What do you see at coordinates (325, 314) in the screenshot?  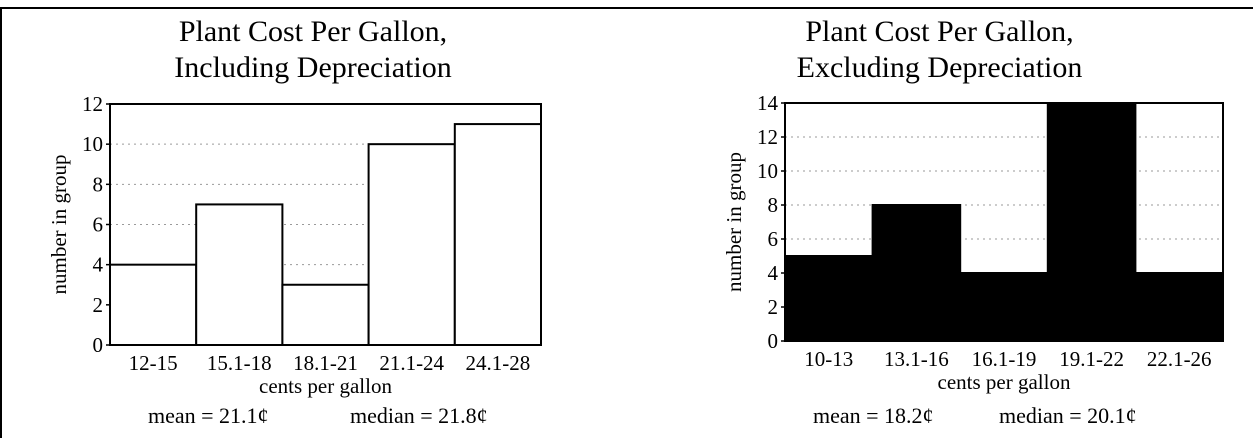 I see `bar-18.1-21` at bounding box center [325, 314].